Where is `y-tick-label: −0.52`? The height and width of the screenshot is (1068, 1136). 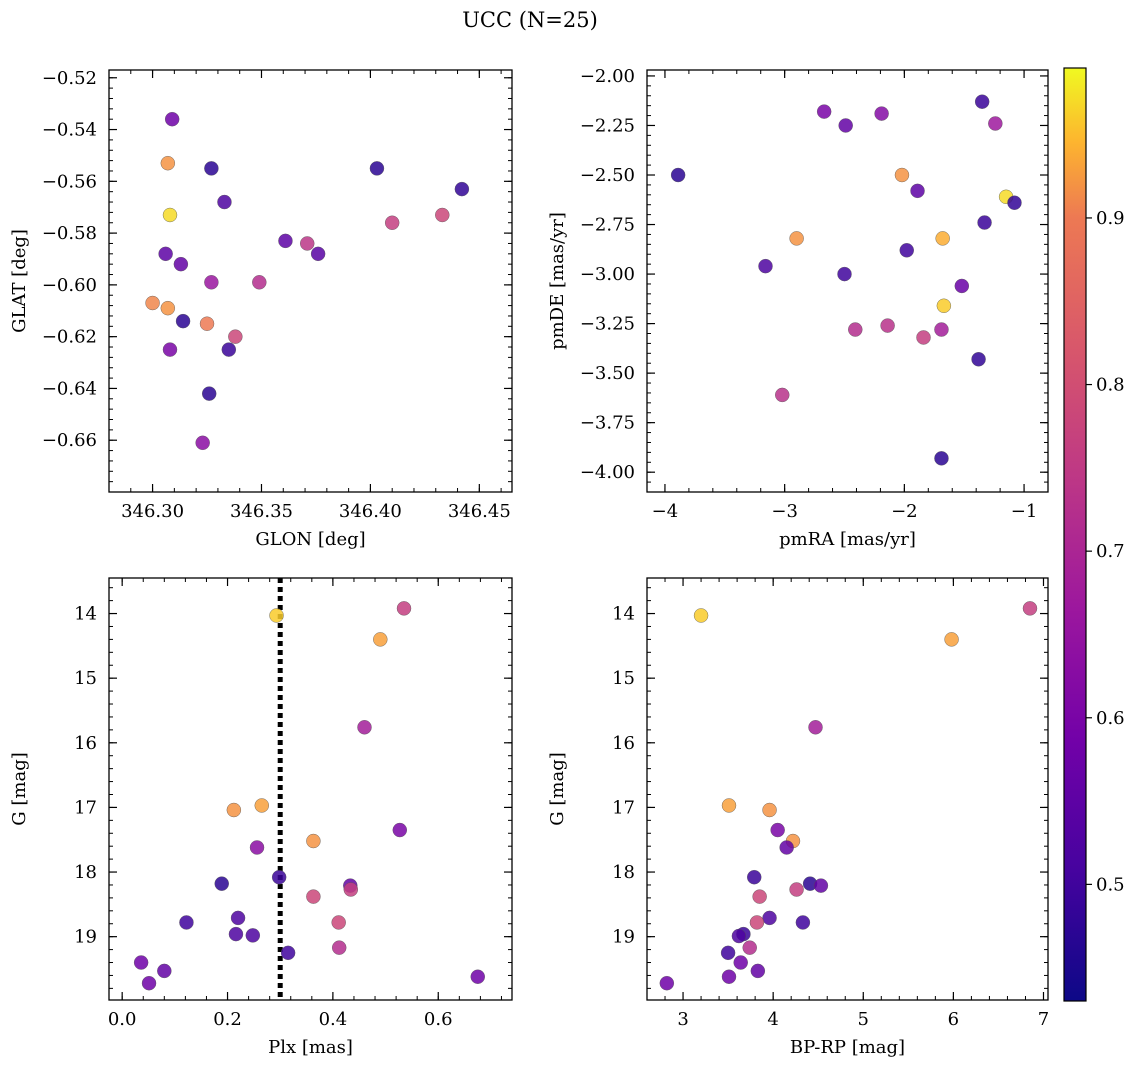
y-tick-label: −0.52 is located at coordinates (69, 78).